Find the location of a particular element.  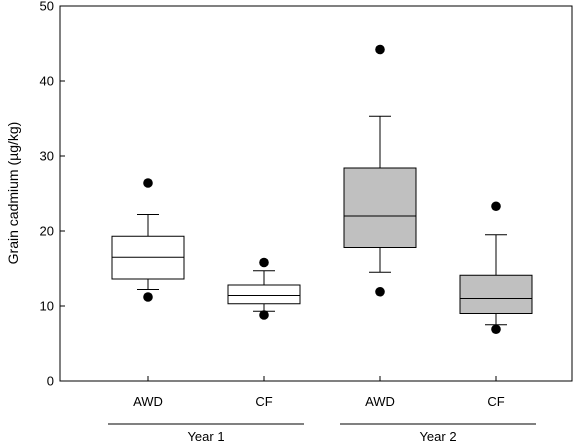

x-axis-labels: AWD CF AWD CF is located at coordinates (319, 392).